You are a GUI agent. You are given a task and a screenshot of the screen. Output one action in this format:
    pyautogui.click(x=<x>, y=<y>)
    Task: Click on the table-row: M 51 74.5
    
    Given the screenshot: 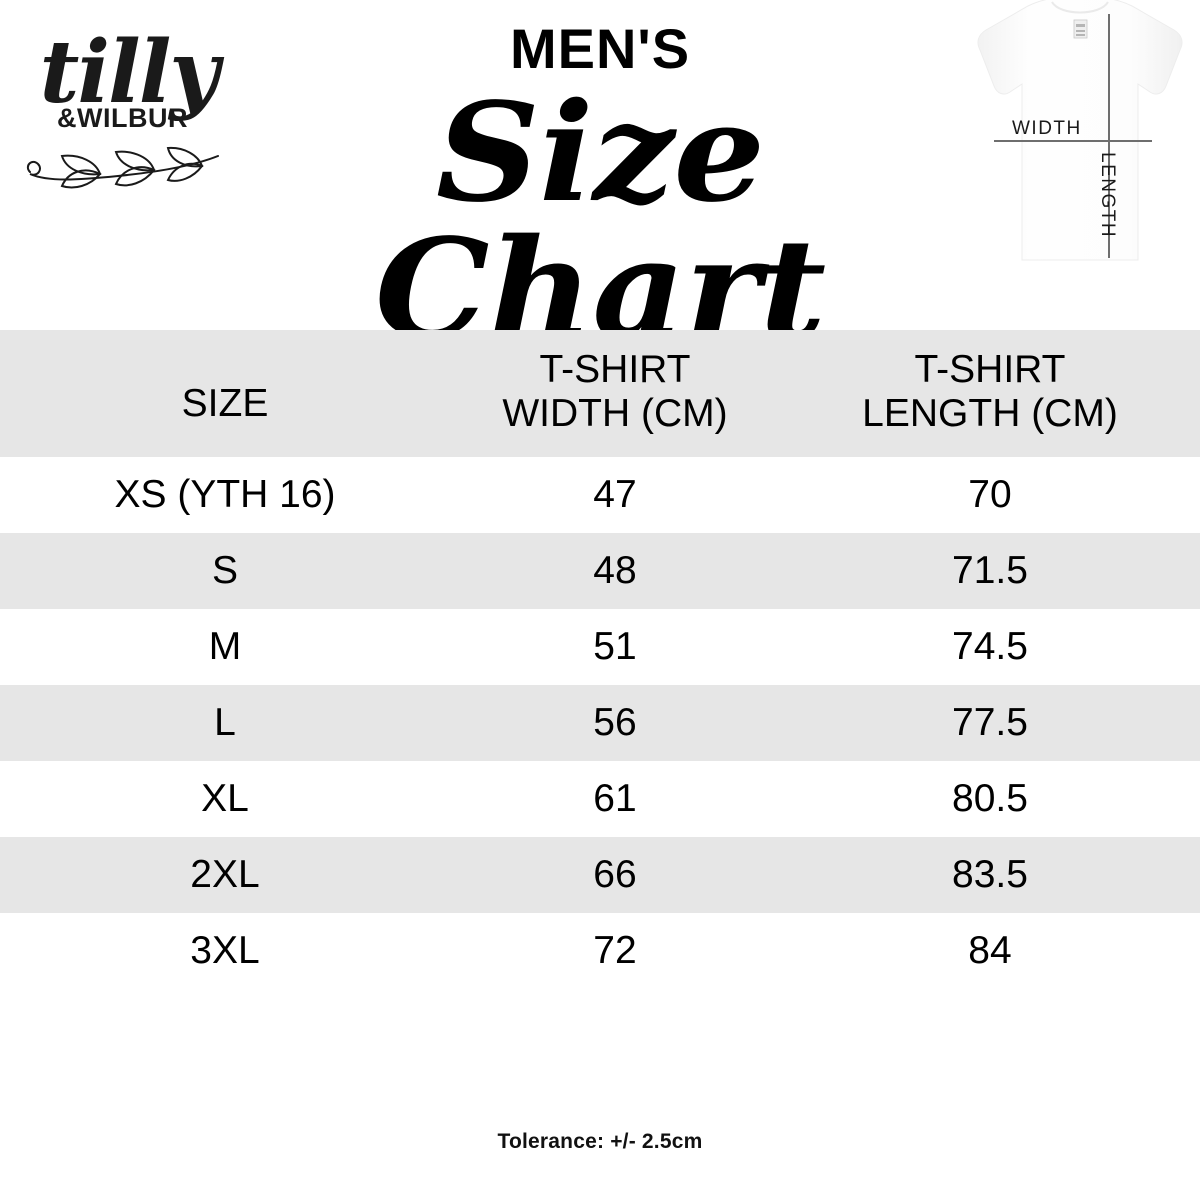 What is the action you would take?
    pyautogui.click(x=600, y=647)
    